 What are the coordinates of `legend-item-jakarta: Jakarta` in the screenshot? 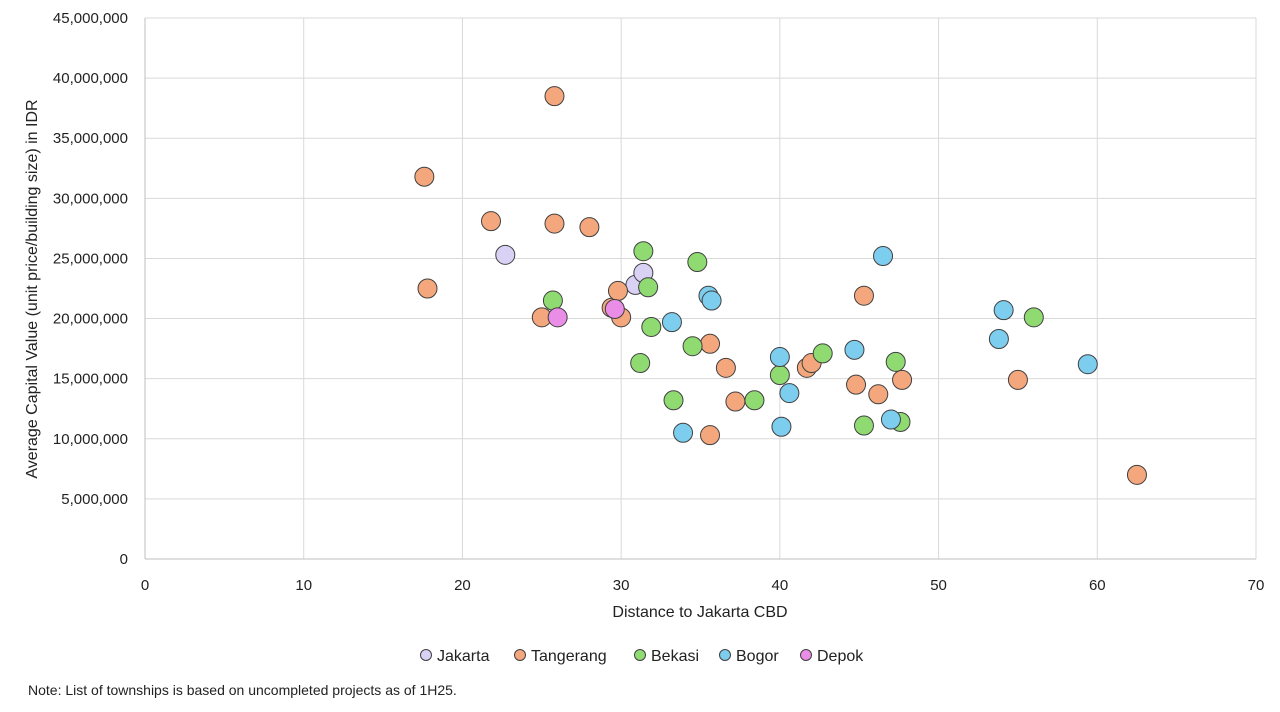 It's located at (455, 656).